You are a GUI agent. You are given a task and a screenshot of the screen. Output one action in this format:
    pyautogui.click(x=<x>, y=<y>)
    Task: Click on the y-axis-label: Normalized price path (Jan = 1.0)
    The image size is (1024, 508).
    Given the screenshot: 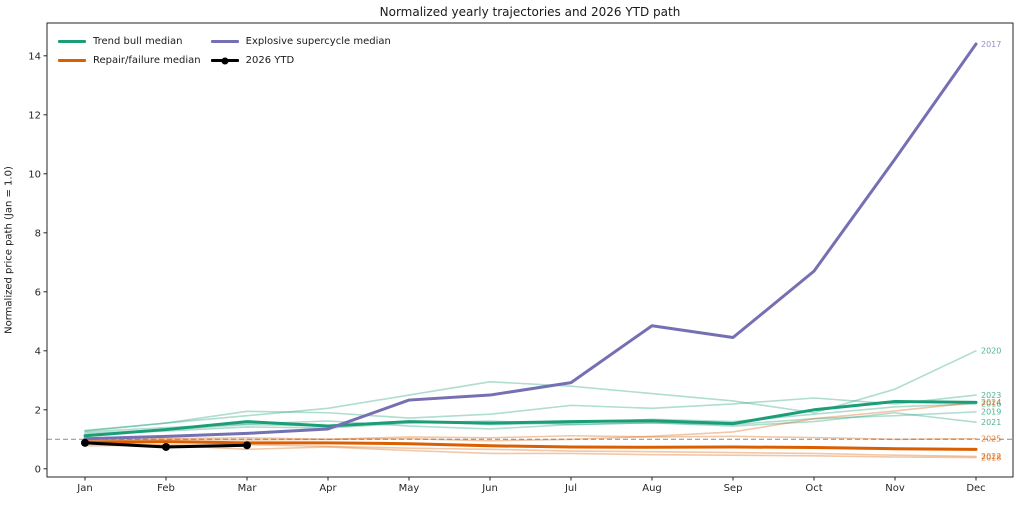 What is the action you would take?
    pyautogui.click(x=9, y=250)
    